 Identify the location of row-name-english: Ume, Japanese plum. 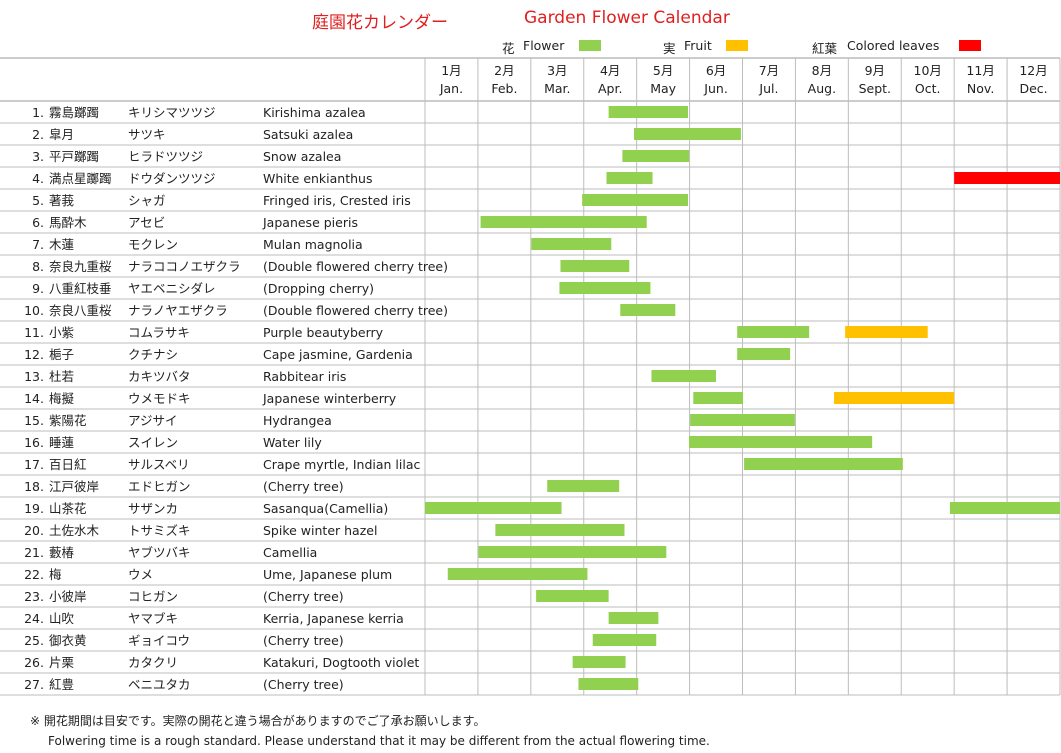
(327, 574).